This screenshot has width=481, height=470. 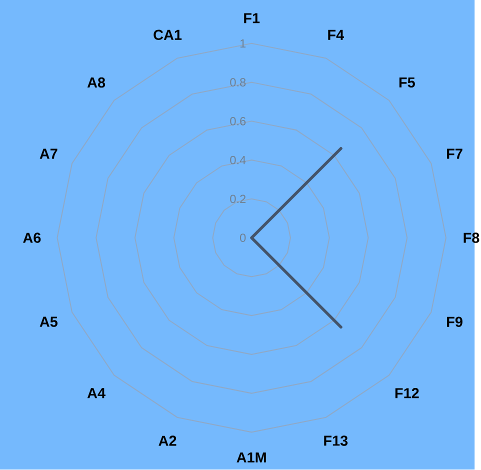 What do you see at coordinates (238, 160) in the screenshot?
I see `y-tick-label: 0.4` at bounding box center [238, 160].